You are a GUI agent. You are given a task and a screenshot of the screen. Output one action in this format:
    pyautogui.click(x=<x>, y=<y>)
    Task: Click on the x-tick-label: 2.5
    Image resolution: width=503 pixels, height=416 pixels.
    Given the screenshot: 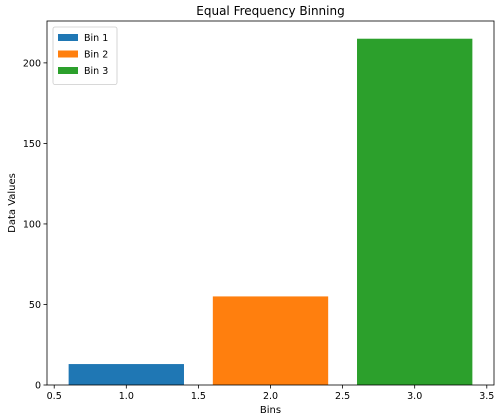 What is the action you would take?
    pyautogui.click(x=342, y=396)
    